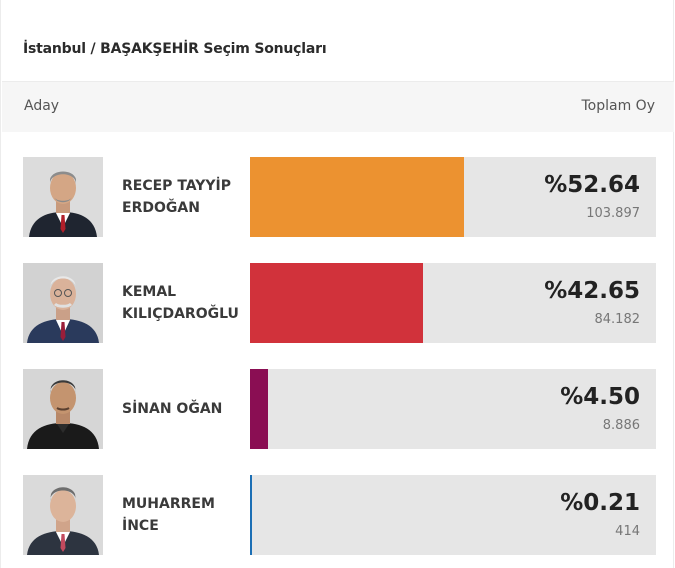  I want to click on candidate-name: SİNAN OĞAN, so click(172, 409).